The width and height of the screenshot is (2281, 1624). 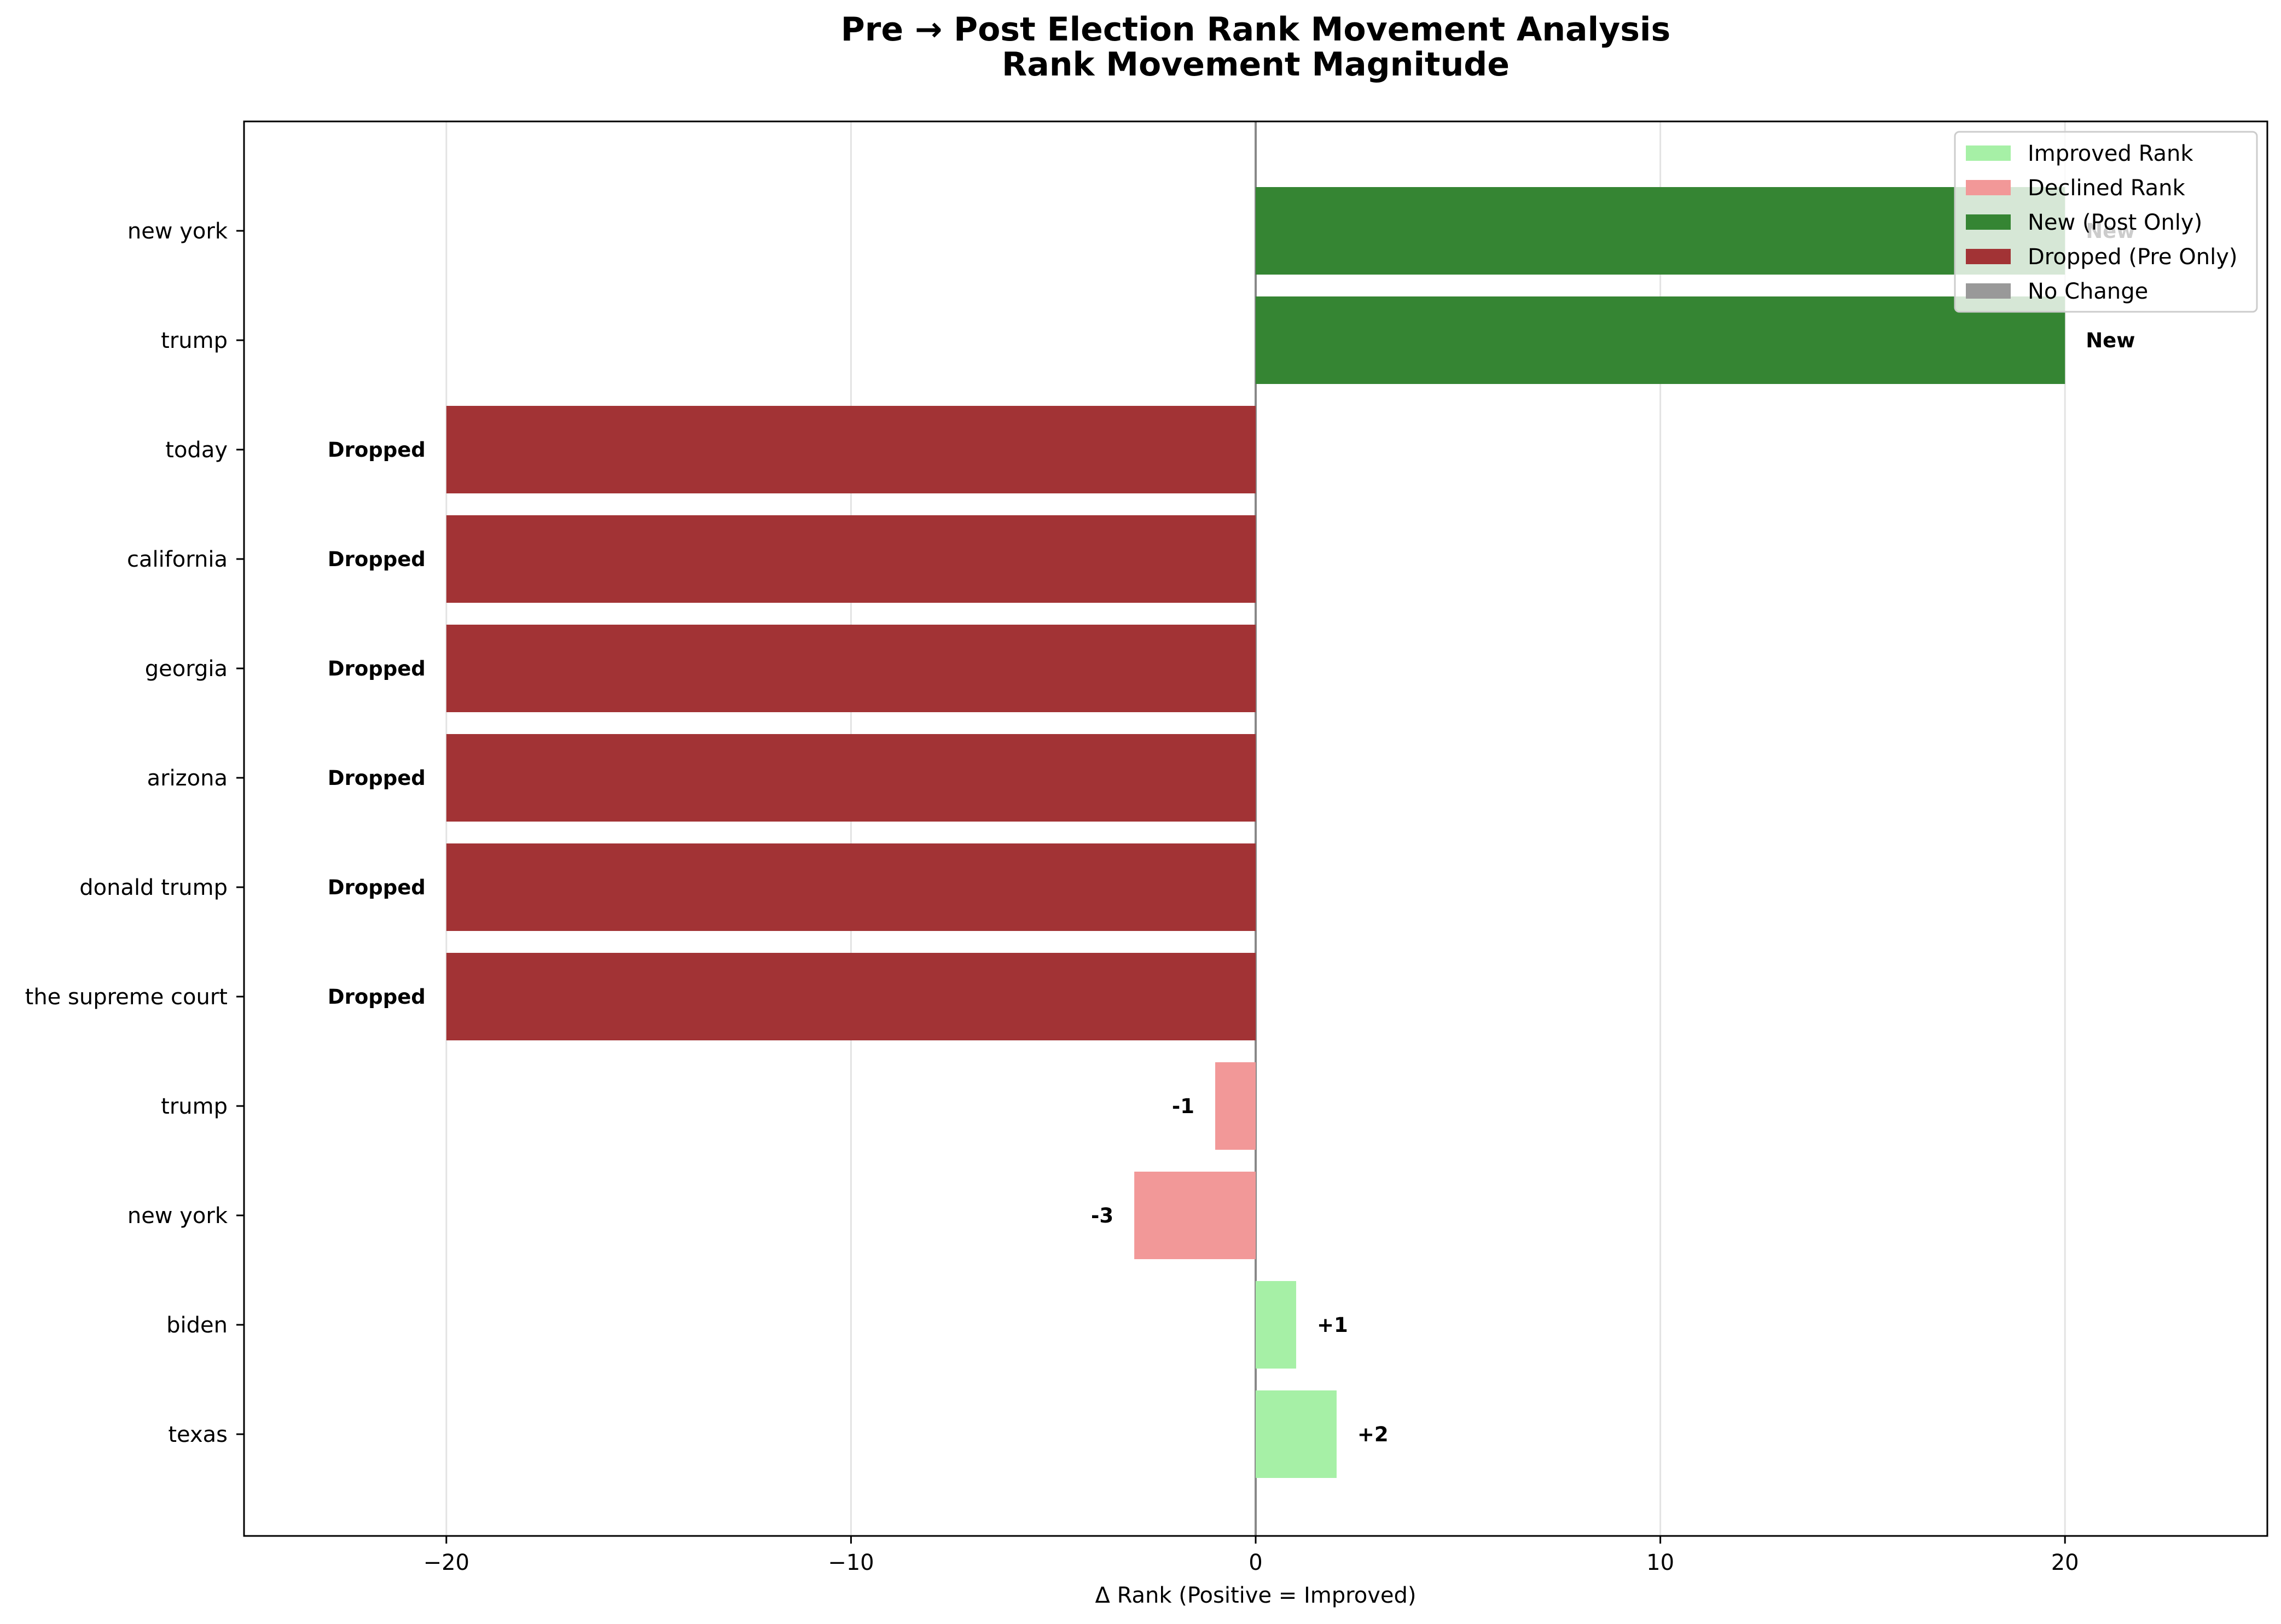 What do you see at coordinates (177, 231) in the screenshot?
I see `y-tick-label-0: new york` at bounding box center [177, 231].